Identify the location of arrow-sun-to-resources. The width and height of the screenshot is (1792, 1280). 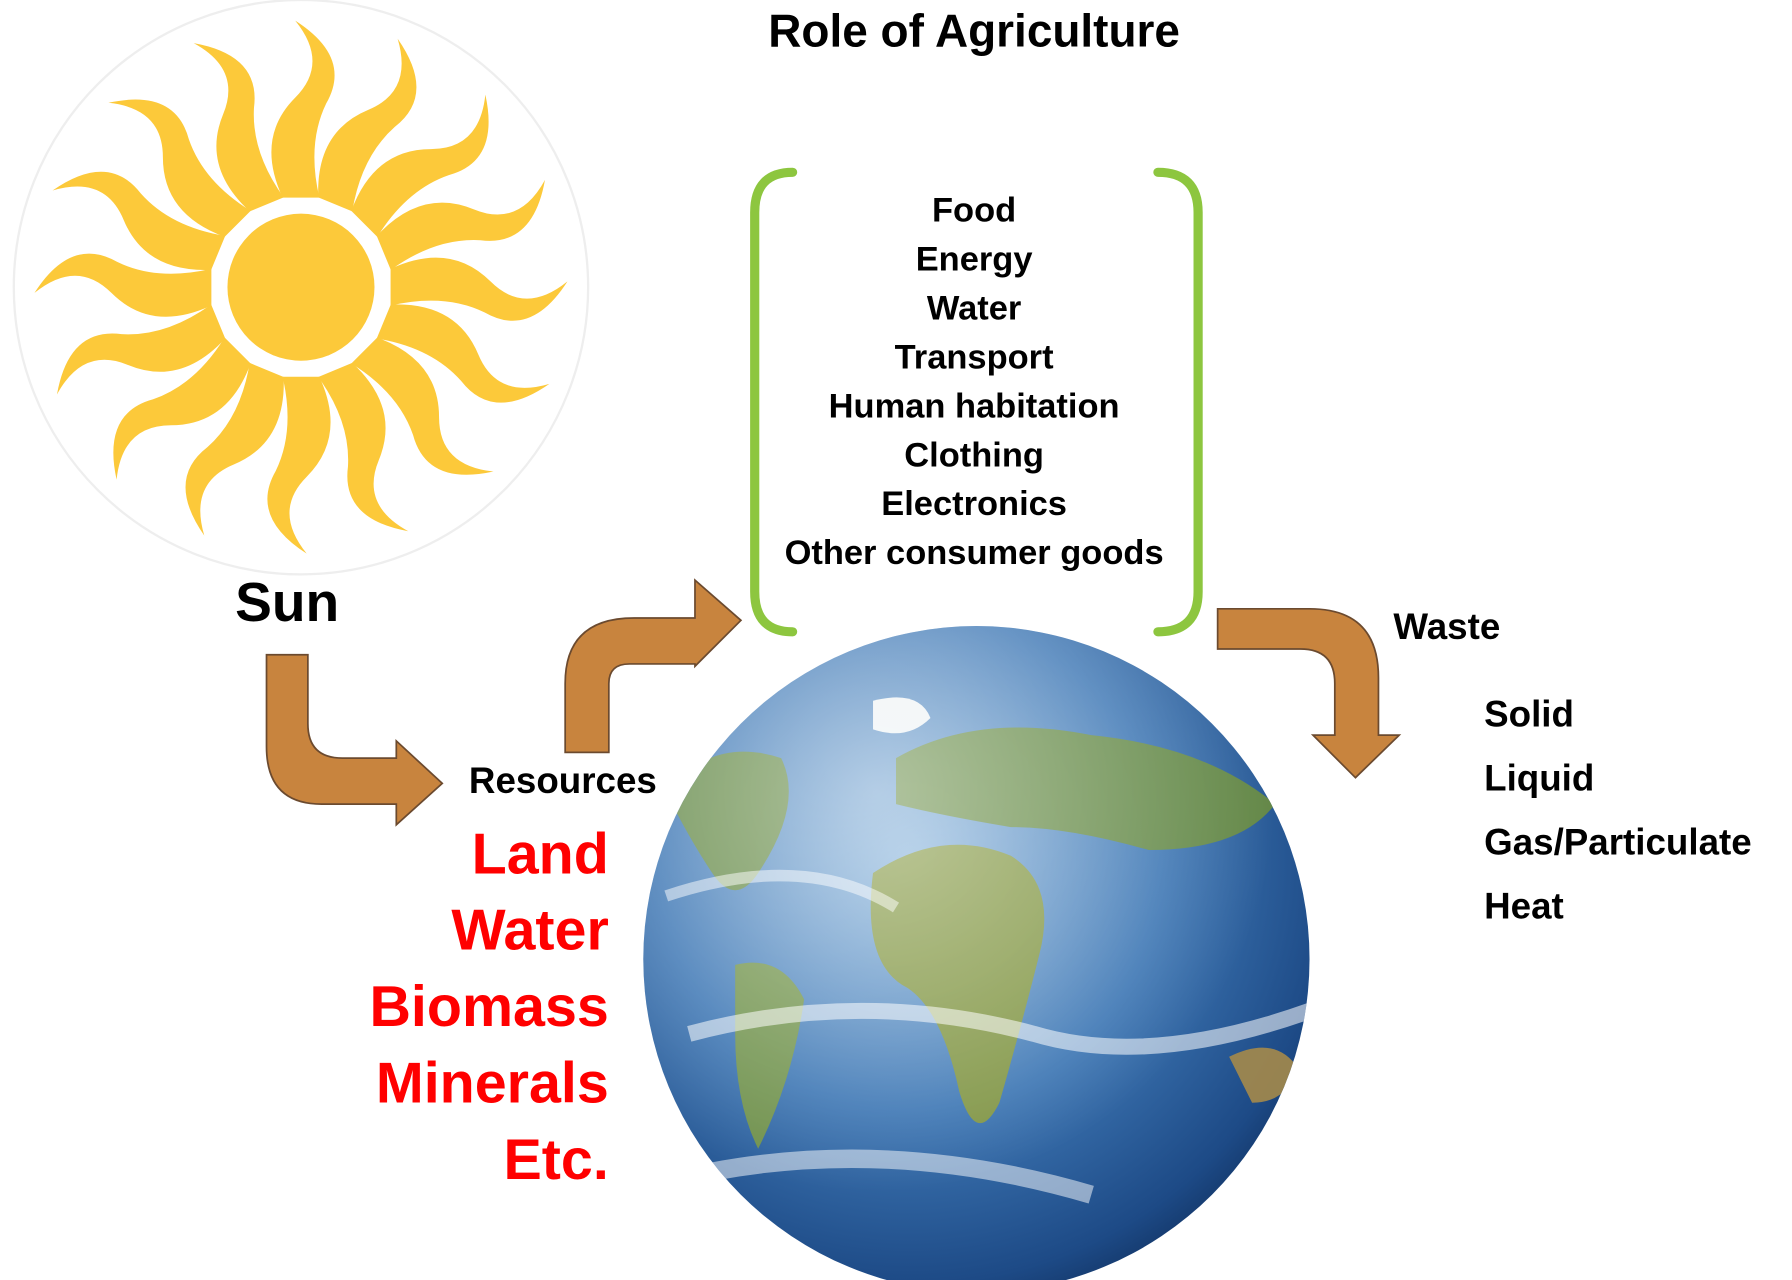
(354, 740).